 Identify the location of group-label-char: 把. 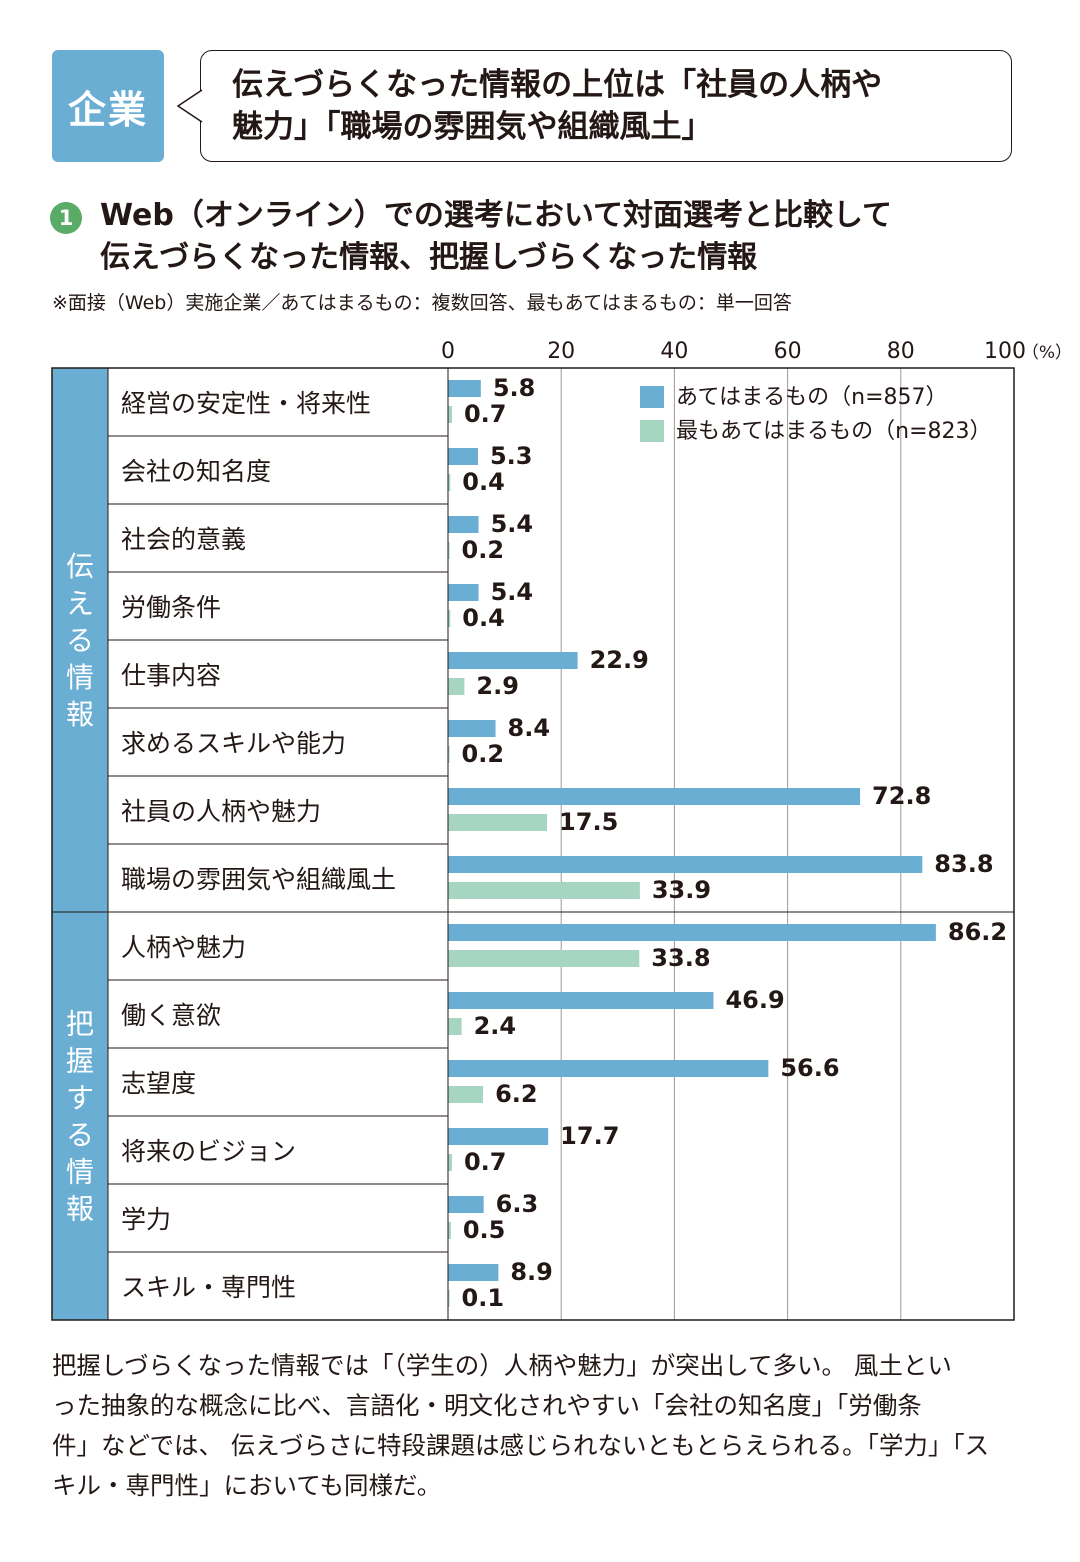
(80, 1024).